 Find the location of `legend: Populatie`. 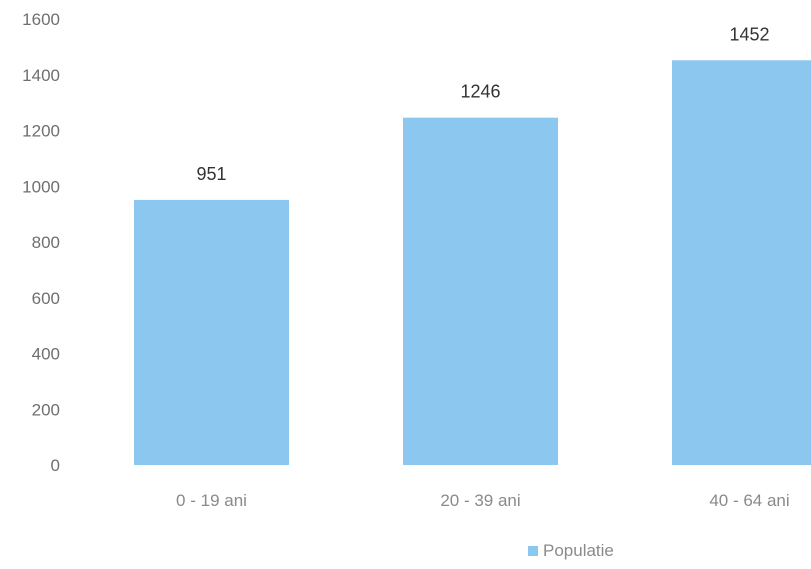

legend: Populatie is located at coordinates (571, 550).